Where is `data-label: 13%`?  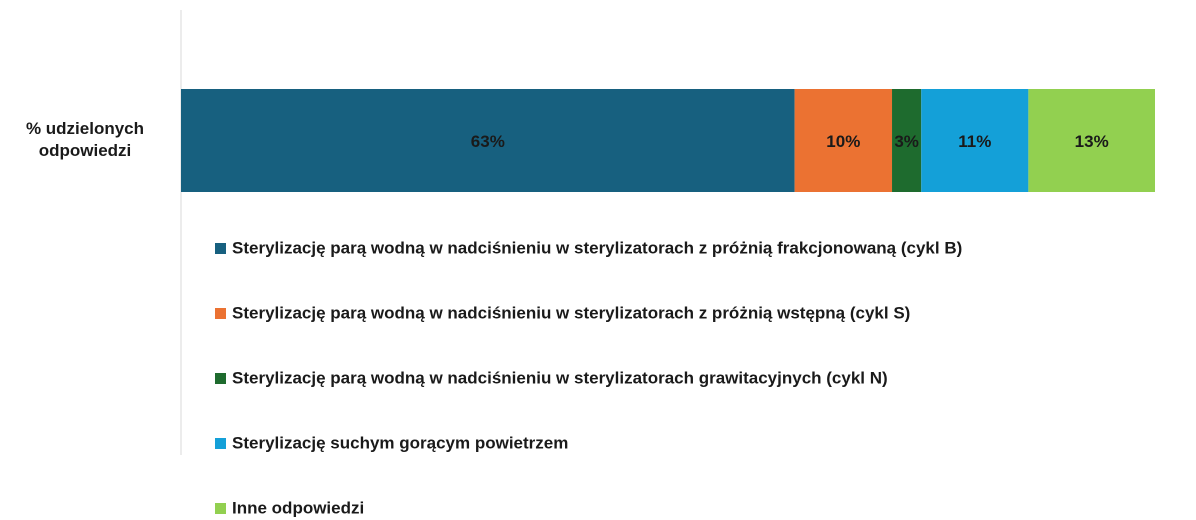
data-label: 13% is located at coordinates (1092, 141).